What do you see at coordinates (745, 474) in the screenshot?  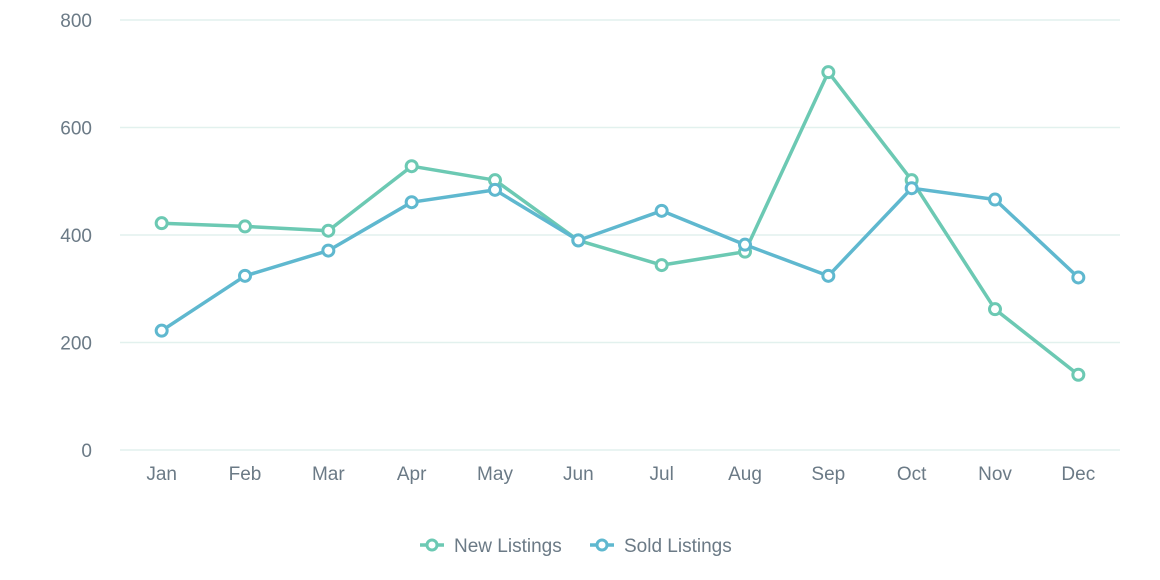 I see `x-tick-label: Aug` at bounding box center [745, 474].